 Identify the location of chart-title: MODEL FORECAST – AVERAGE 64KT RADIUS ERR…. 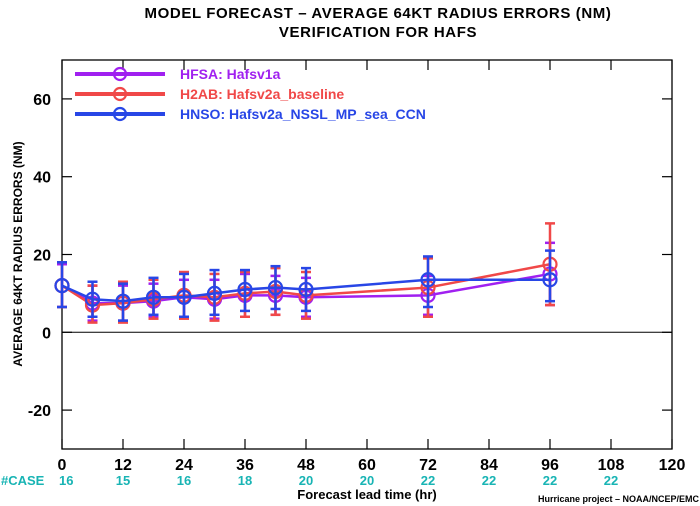
(378, 13).